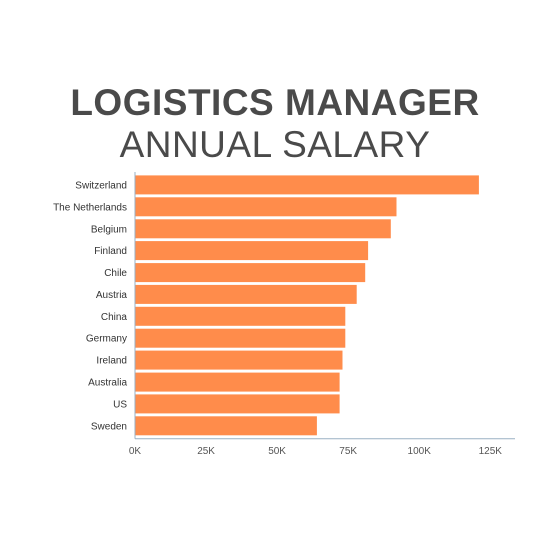 Image resolution: width=550 pixels, height=550 pixels. Describe the element at coordinates (275, 102) in the screenshot. I see `chart-title: LOGISTICS MANAGER` at that location.